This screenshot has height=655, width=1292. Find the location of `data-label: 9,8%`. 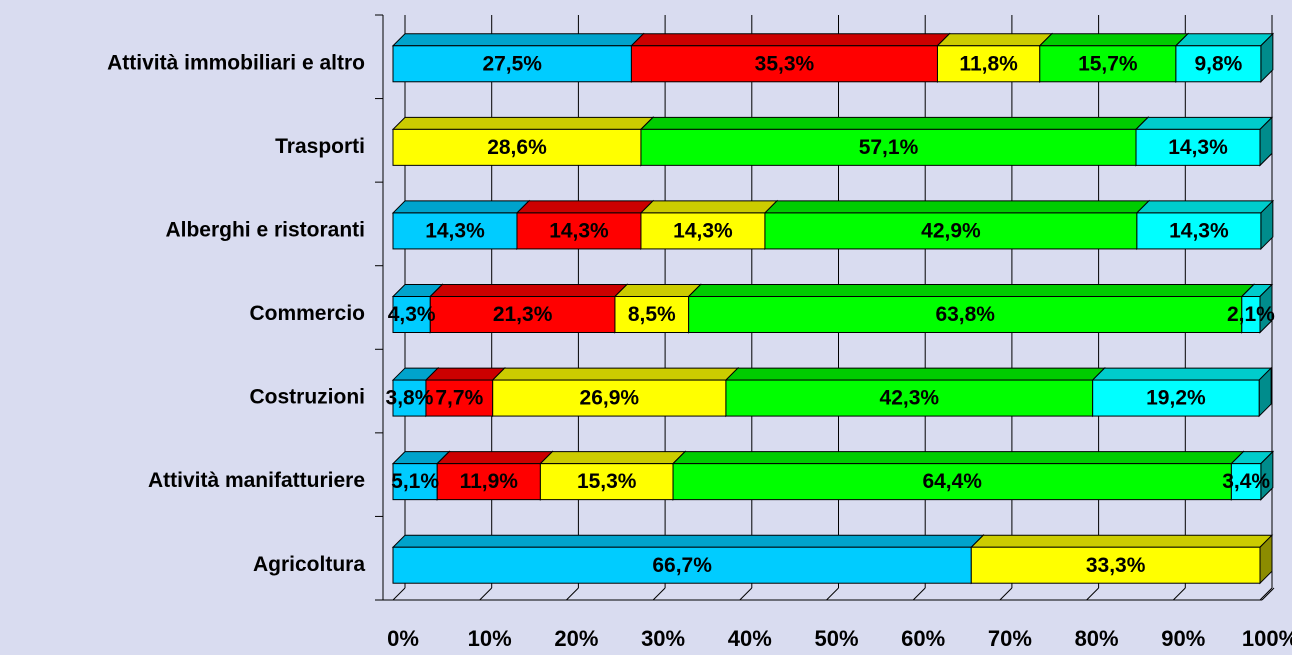

data-label: 9,8% is located at coordinates (1218, 63).